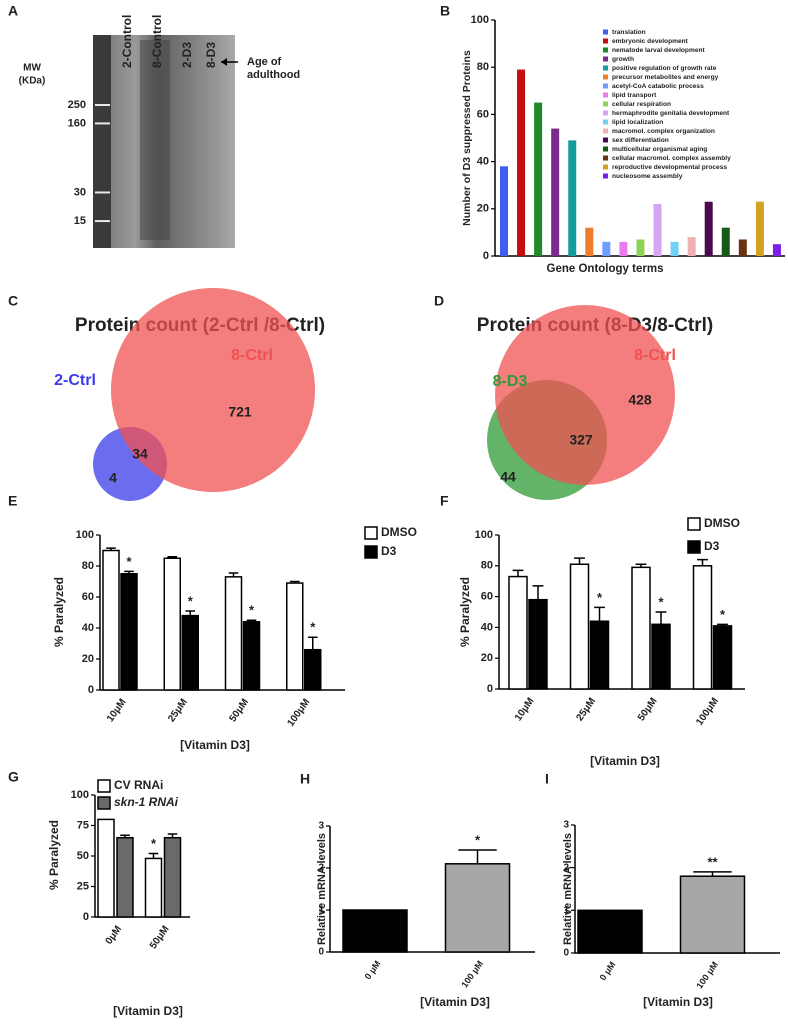 The width and height of the screenshot is (788, 1025). I want to click on annotation: adulthood, so click(273, 75).